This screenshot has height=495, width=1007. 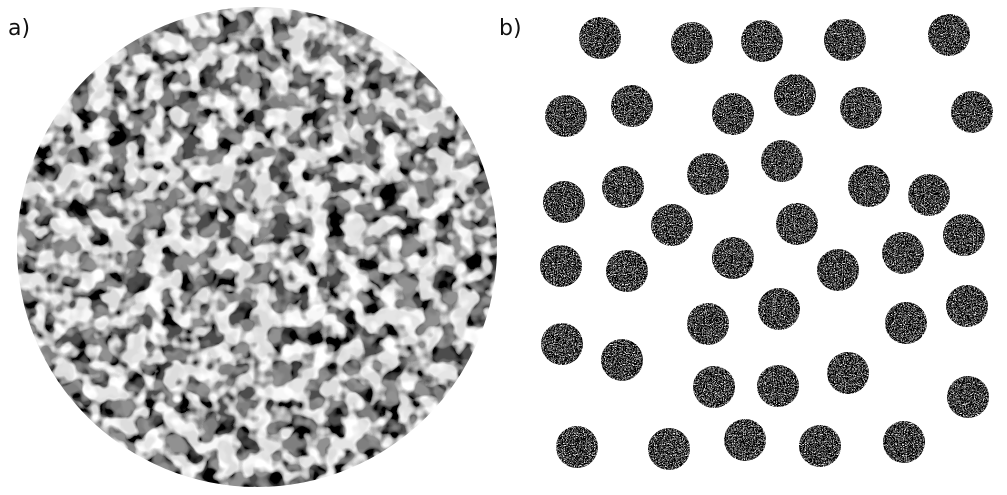 What do you see at coordinates (510, 28) in the screenshot?
I see `panel-label-b: b)` at bounding box center [510, 28].